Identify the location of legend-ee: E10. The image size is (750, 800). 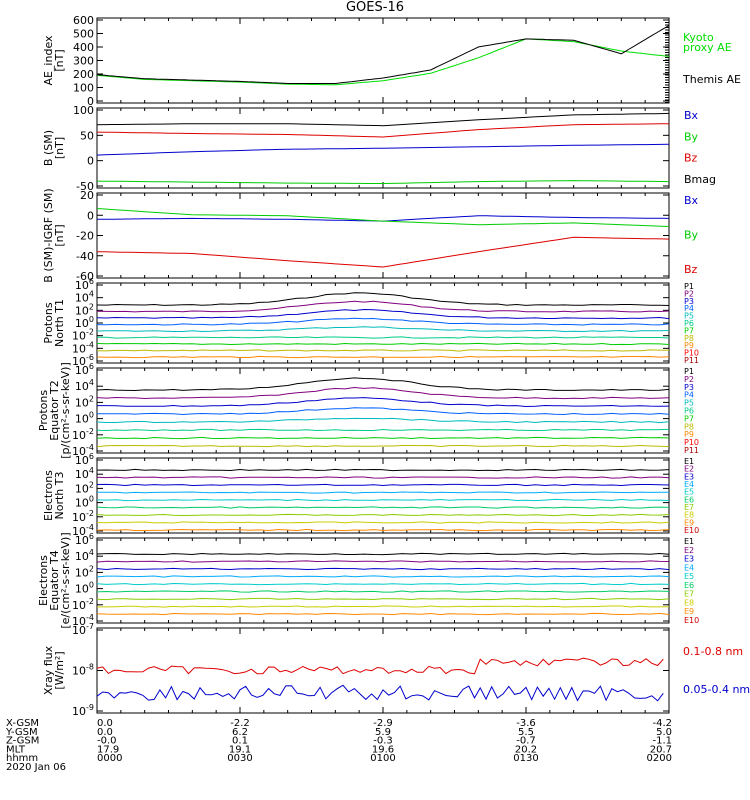
(691, 620).